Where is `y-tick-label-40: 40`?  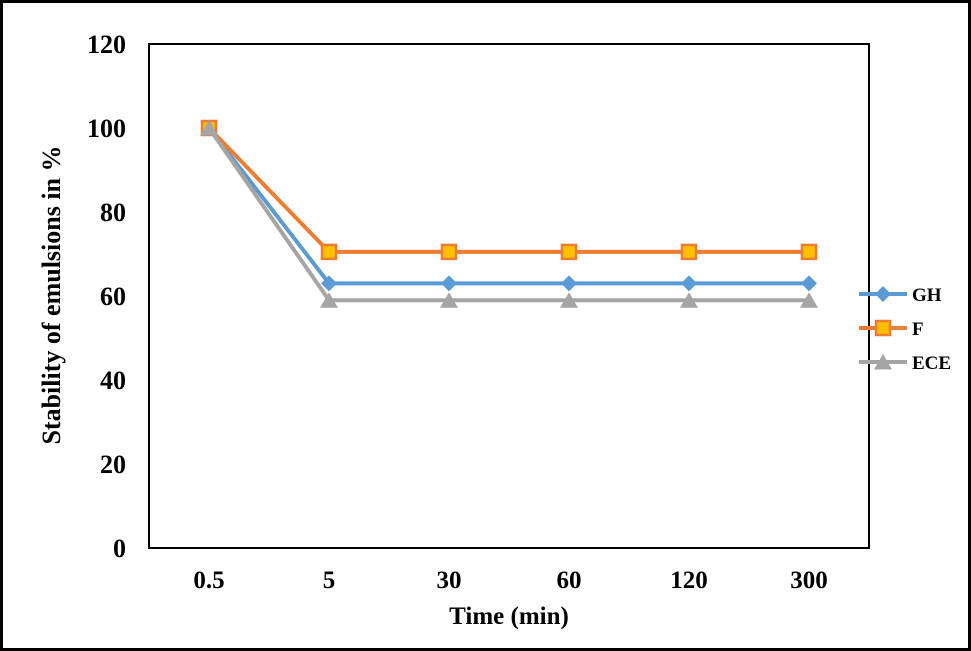 y-tick-label-40: 40 is located at coordinates (113, 380).